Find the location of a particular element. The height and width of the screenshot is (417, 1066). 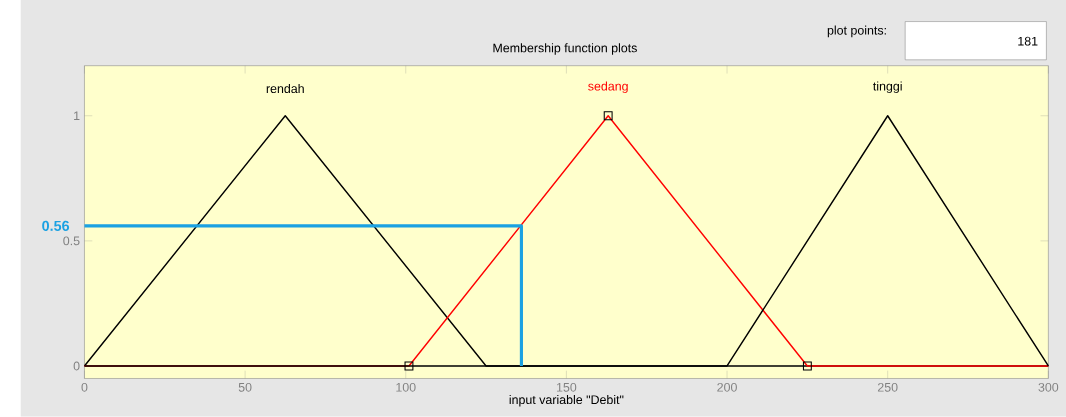

x-tick-label: 50 is located at coordinates (245, 387).